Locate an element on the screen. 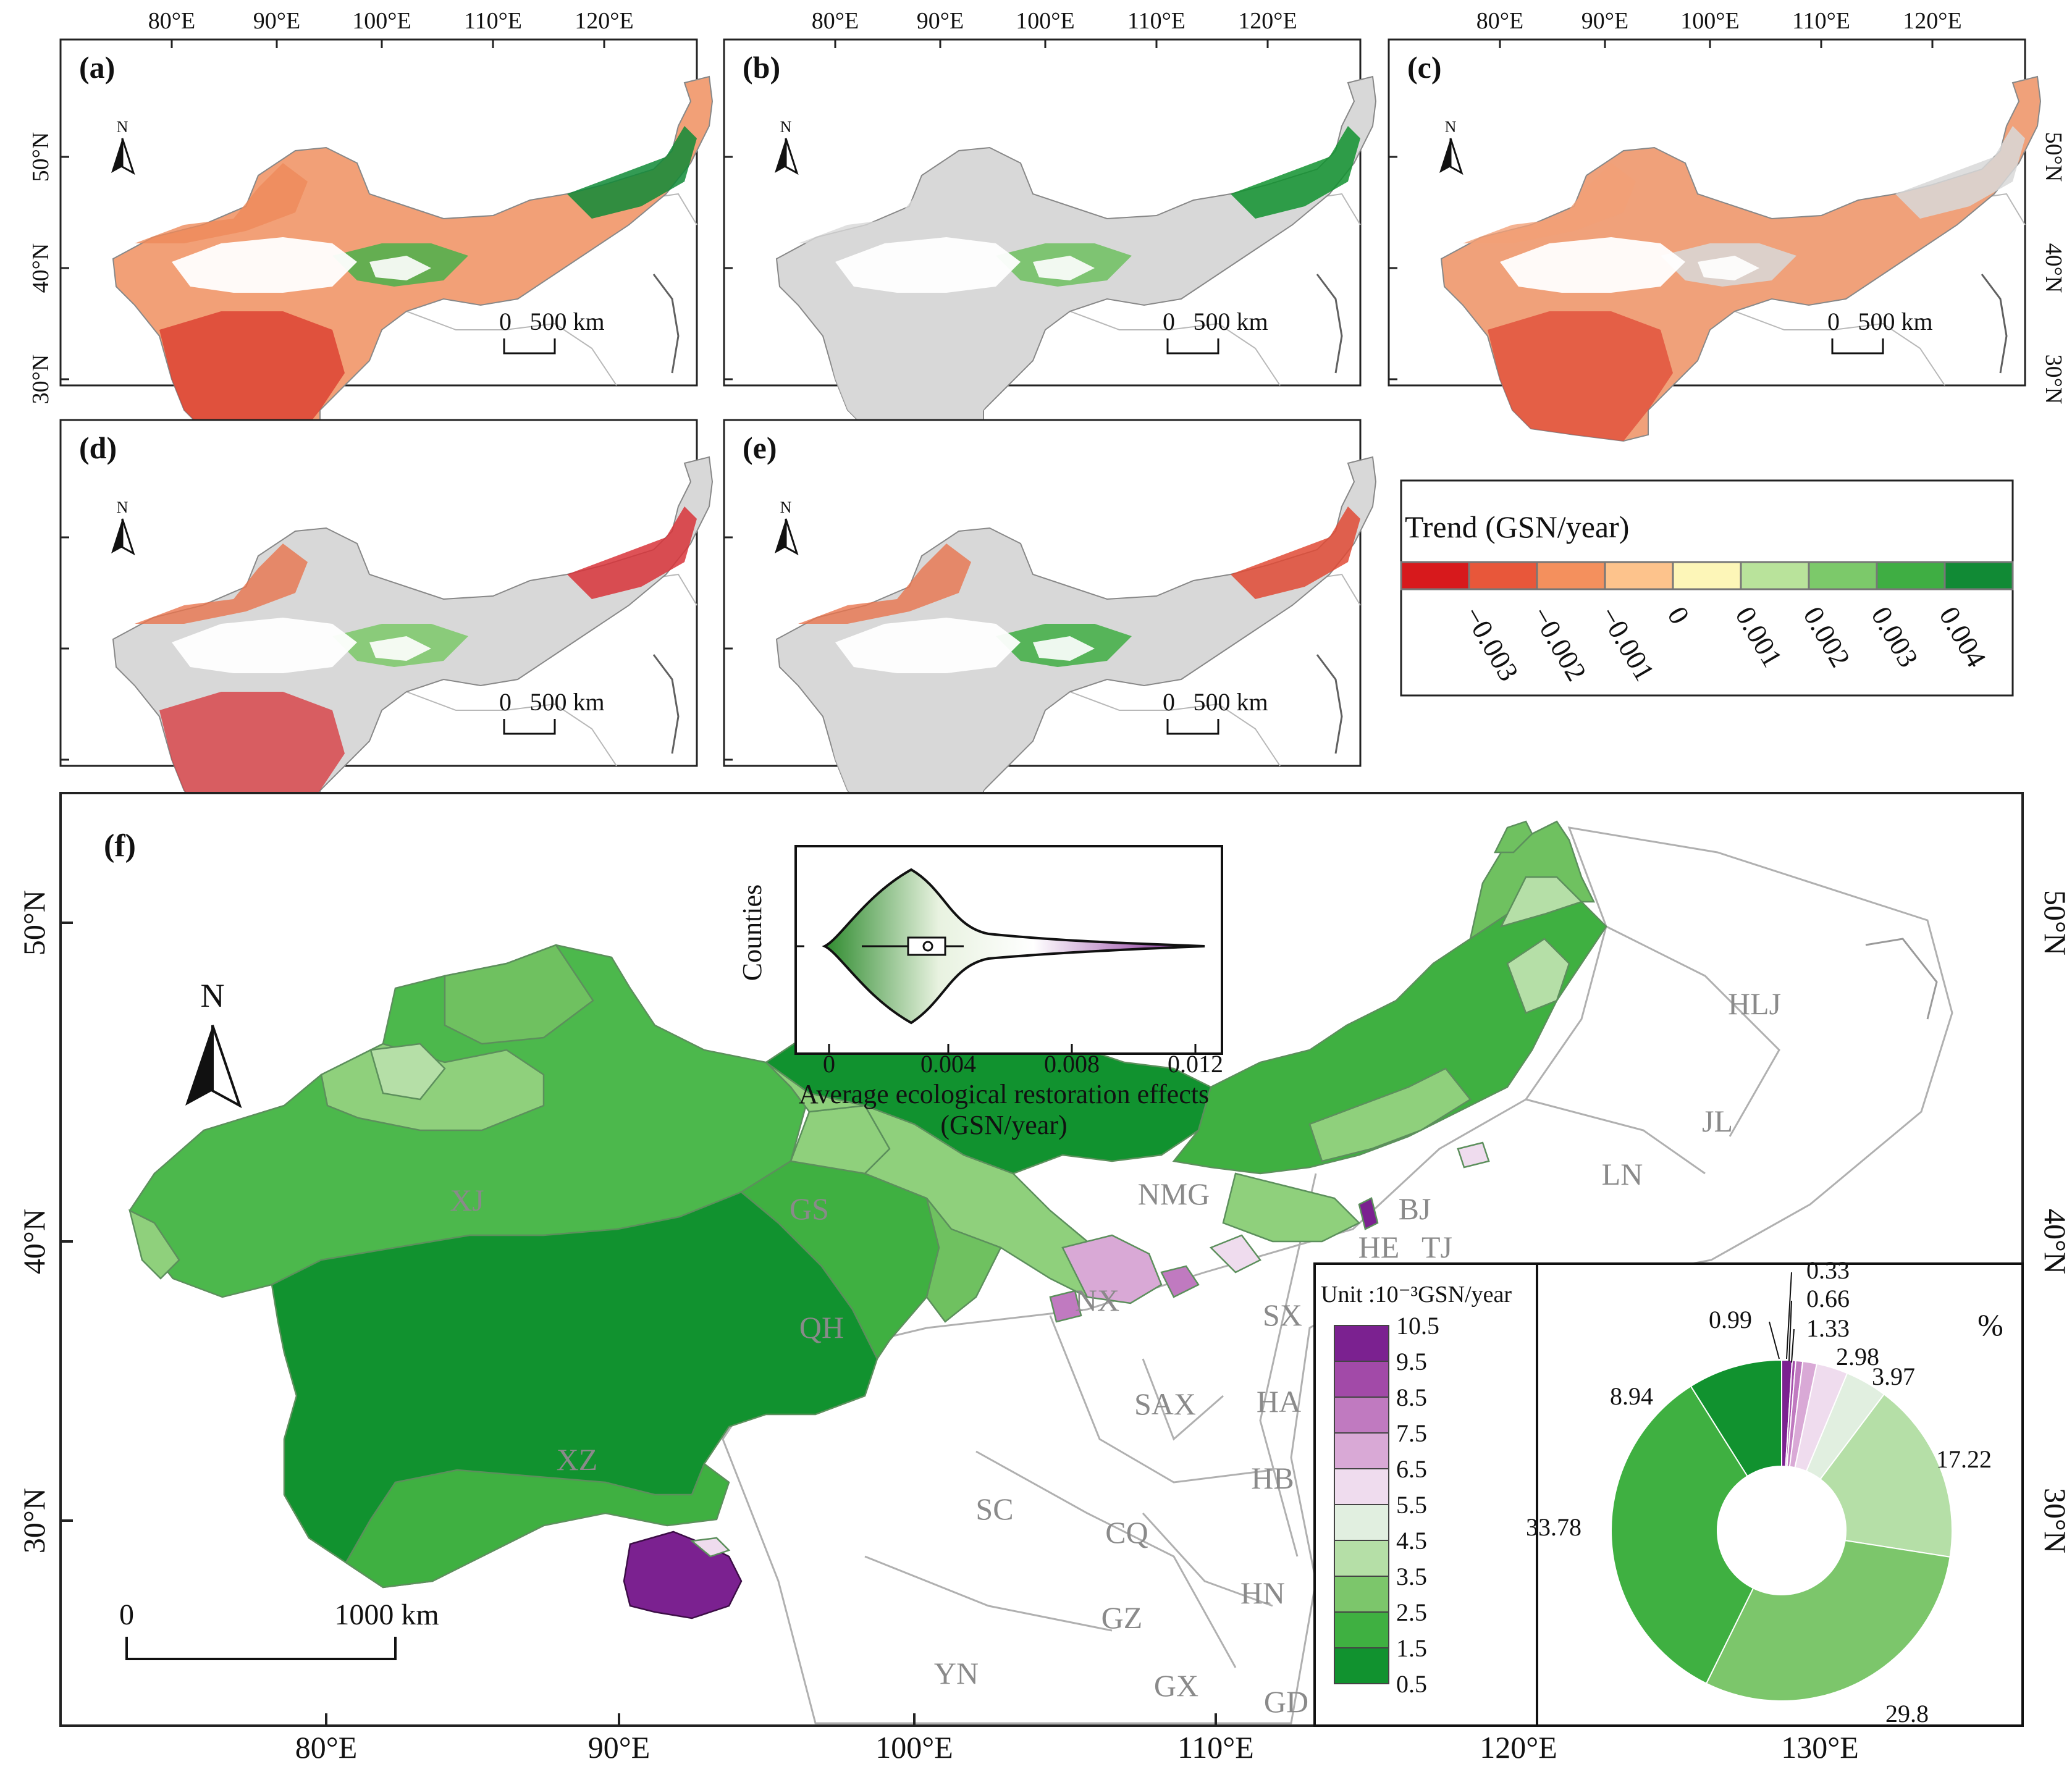 Image resolution: width=2072 pixels, height=1772 pixels. donut-value-label: 2.98 is located at coordinates (1857, 1357).